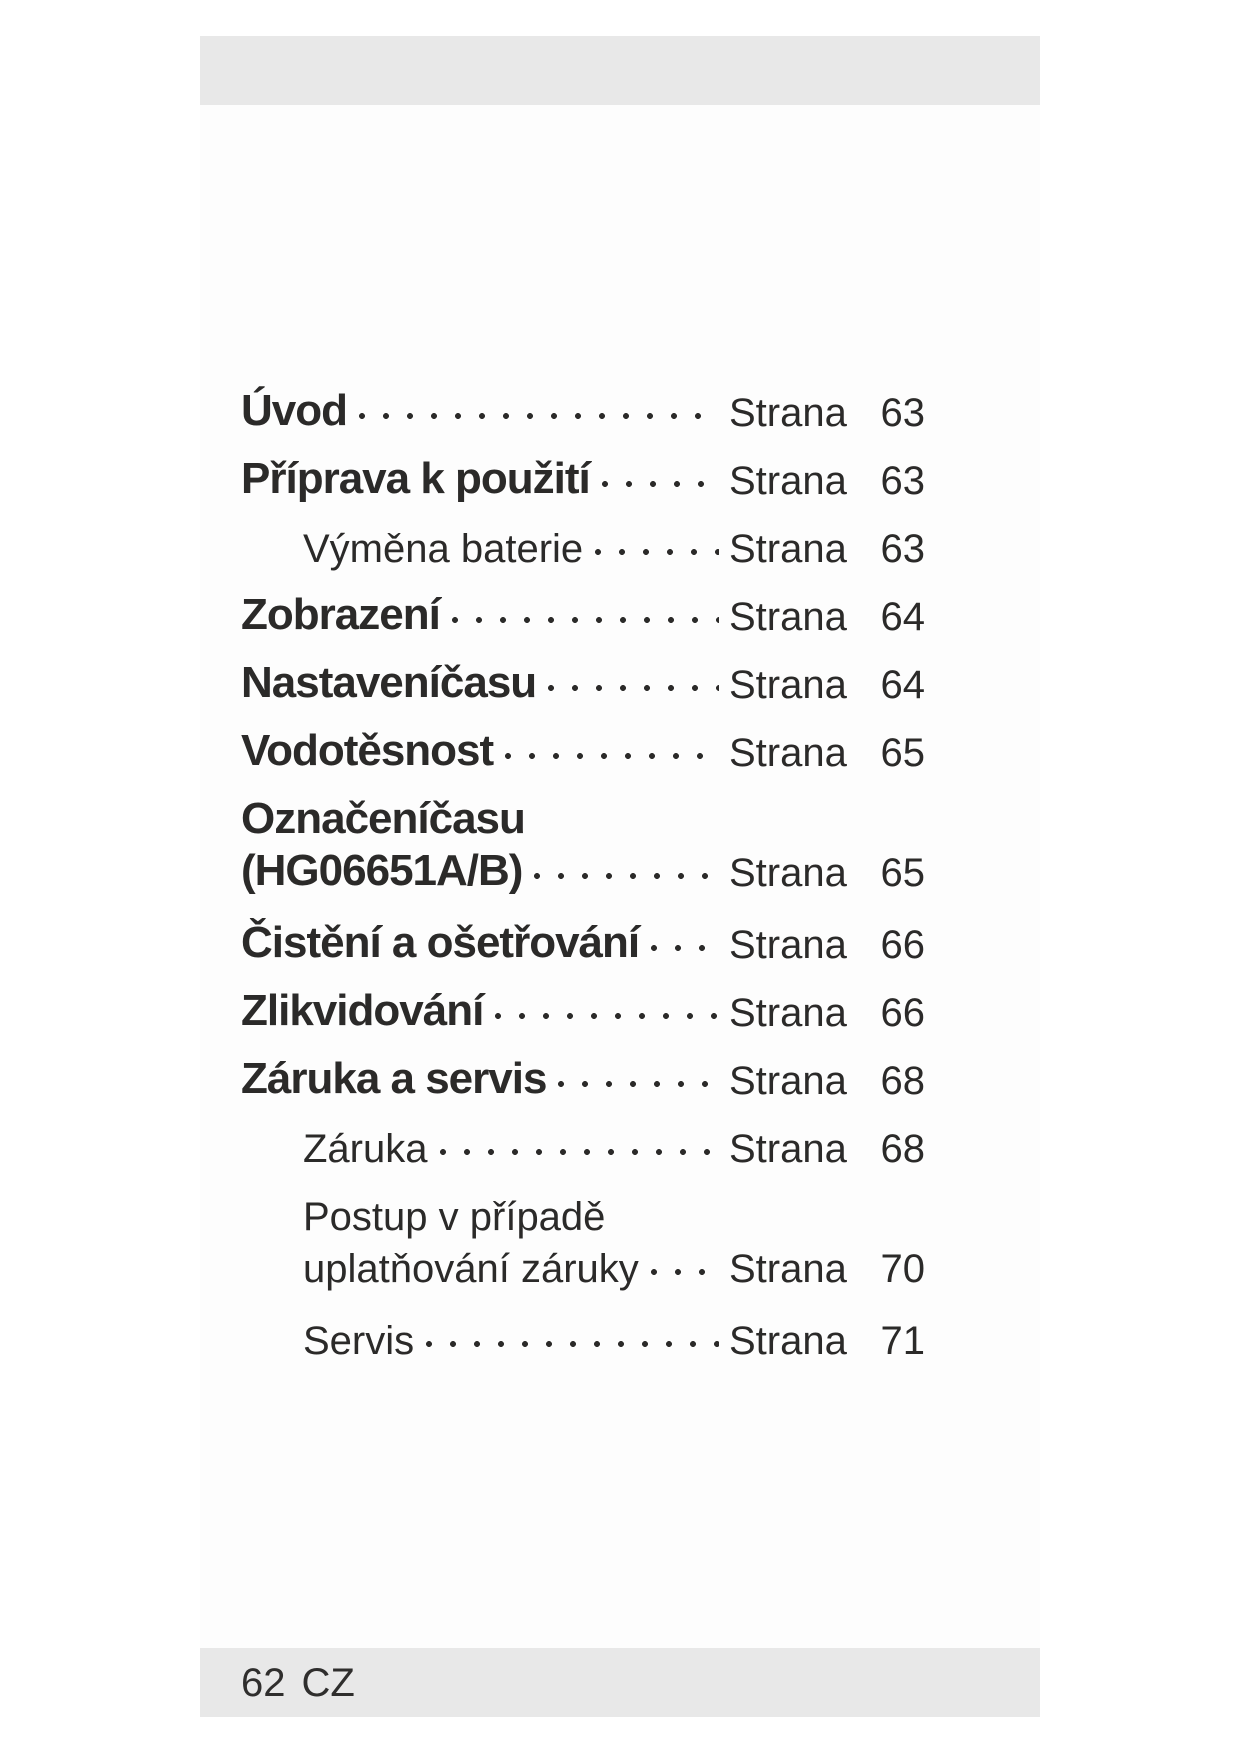 The image size is (1241, 1754). I want to click on toc-entry: Úvod Strana 63, so click(583, 405).